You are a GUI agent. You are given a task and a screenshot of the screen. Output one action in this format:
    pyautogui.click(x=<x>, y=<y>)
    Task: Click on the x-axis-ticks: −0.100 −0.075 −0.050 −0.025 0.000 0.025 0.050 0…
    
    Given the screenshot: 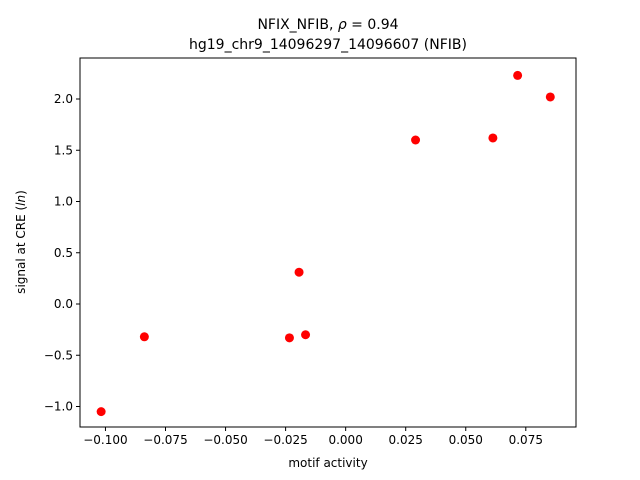 What is the action you would take?
    pyautogui.click(x=313, y=437)
    